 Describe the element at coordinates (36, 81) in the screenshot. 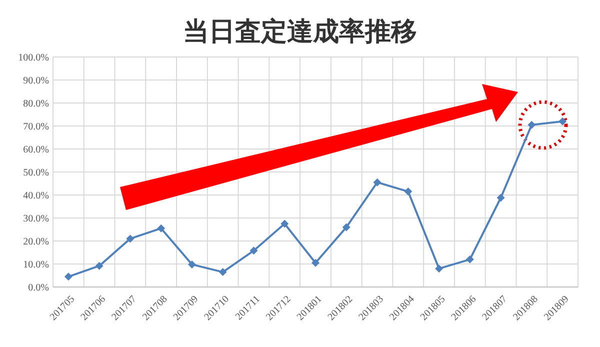

I see `y-tick-label: 90.0%` at that location.